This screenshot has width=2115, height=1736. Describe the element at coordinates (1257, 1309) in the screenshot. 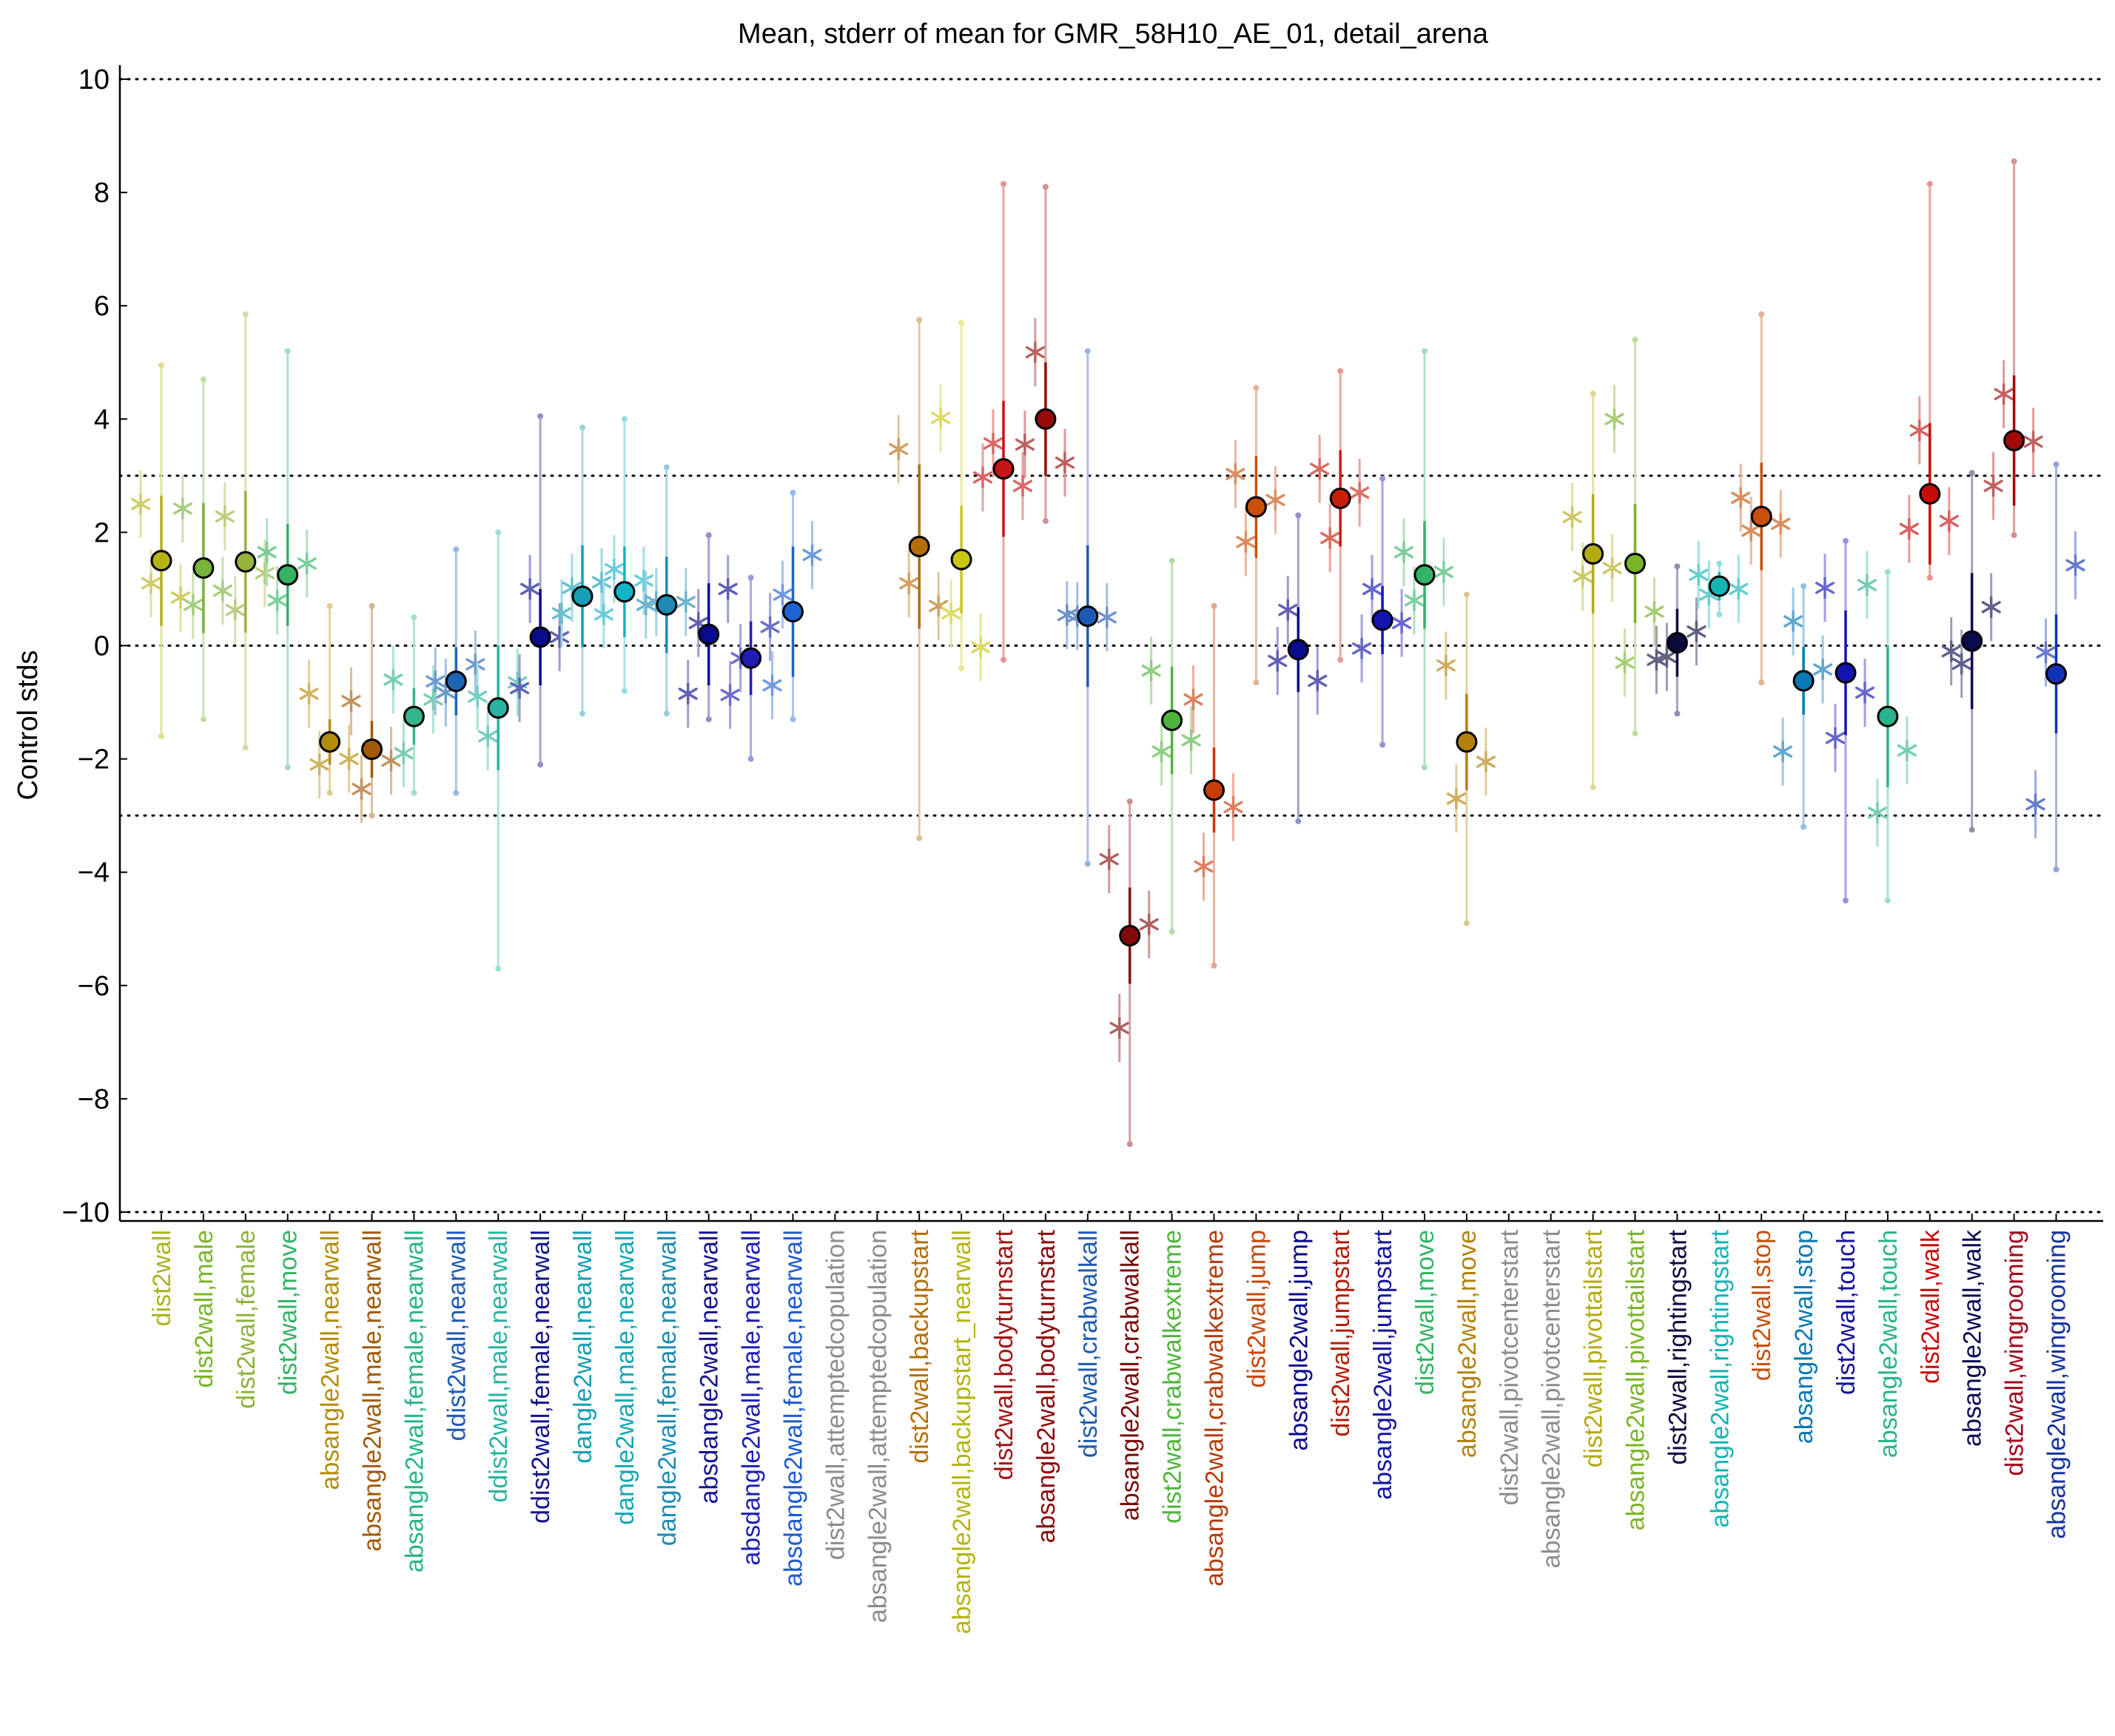

I see `x-tick-label: dist2wall,jump` at that location.